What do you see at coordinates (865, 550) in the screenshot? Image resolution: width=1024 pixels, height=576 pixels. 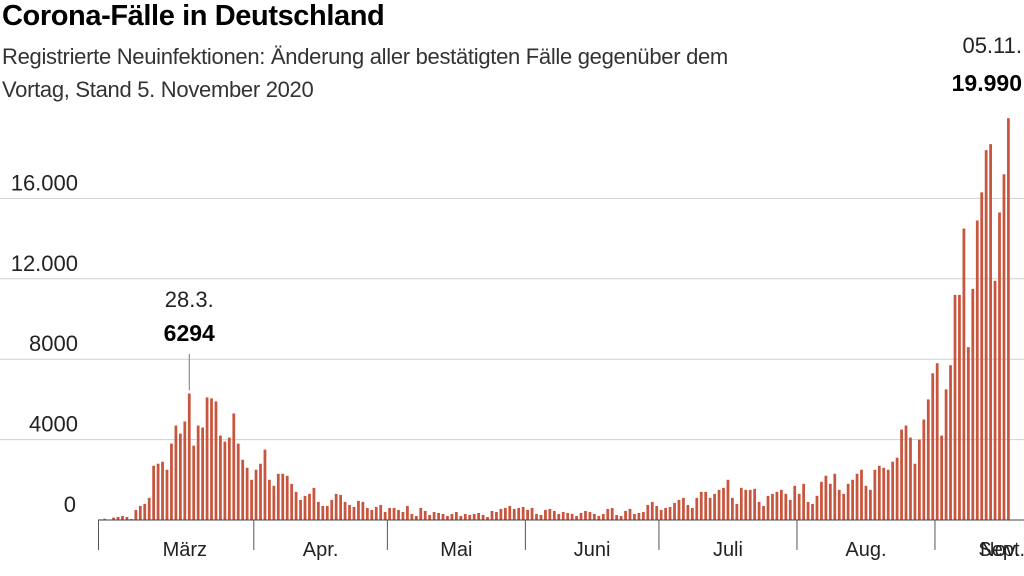 I see `x-tick-label: Aug.` at bounding box center [865, 550].